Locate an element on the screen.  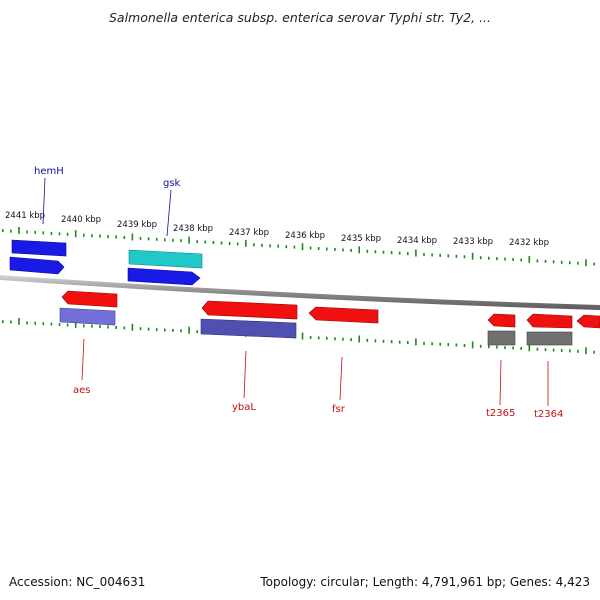
scale-label-2436: 2436 kbp is located at coordinates (305, 236).